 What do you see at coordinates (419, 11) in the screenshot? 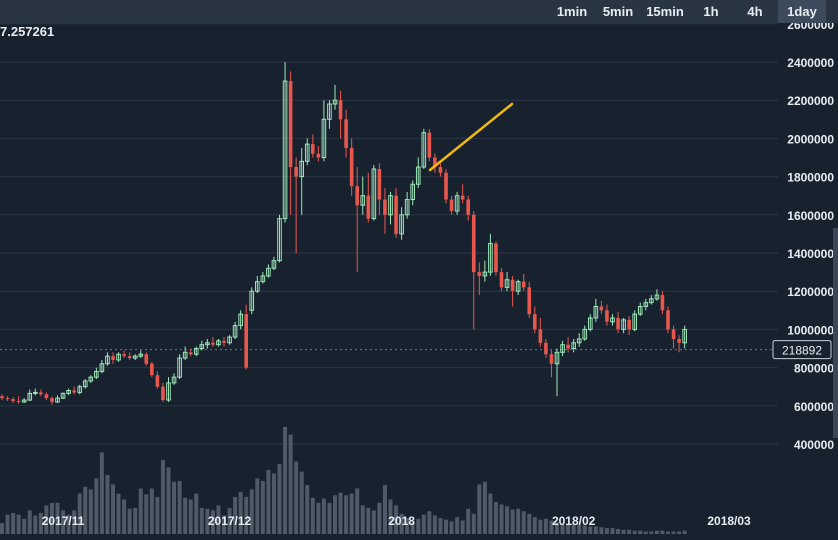
I see `timeframe-toolbar: 1min 5min 15min 1h 4h 1day` at bounding box center [419, 11].